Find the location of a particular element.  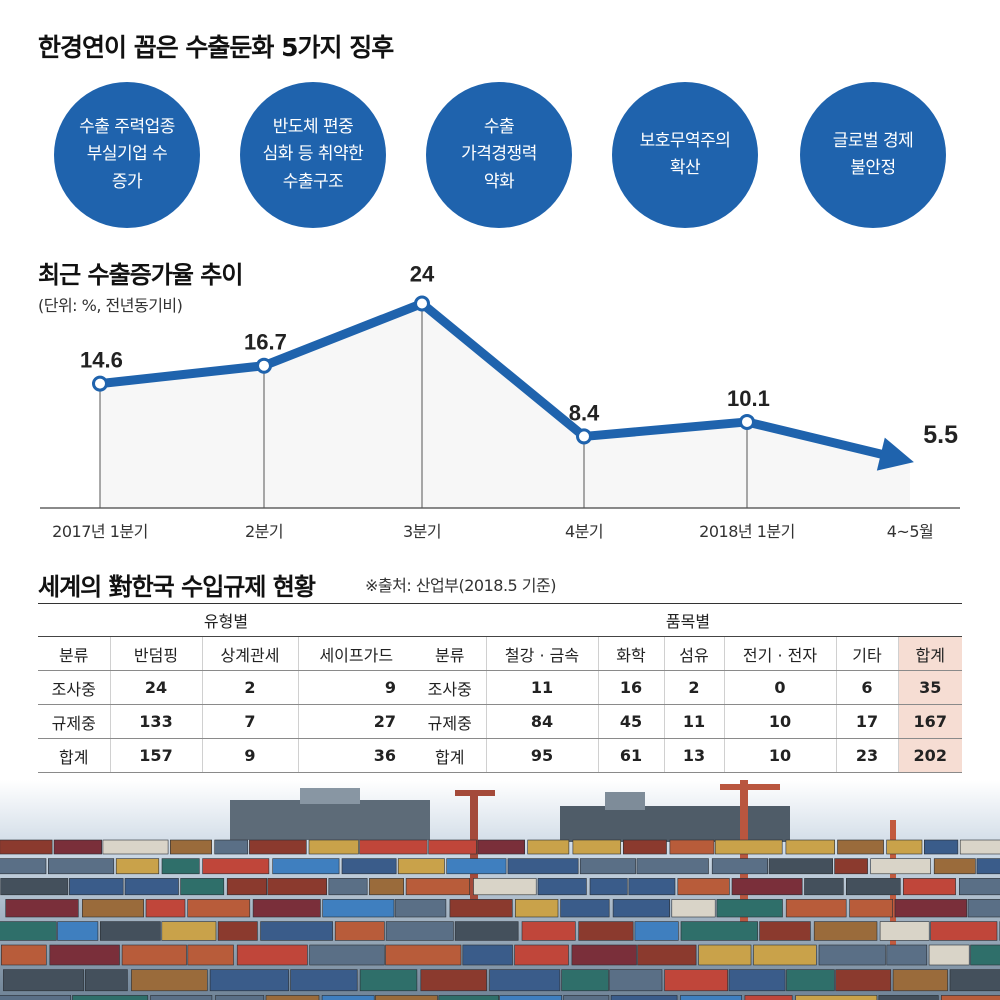

headline: 한경연이 꼽은 수출둔화 5가지 징후 is located at coordinates (216, 47).